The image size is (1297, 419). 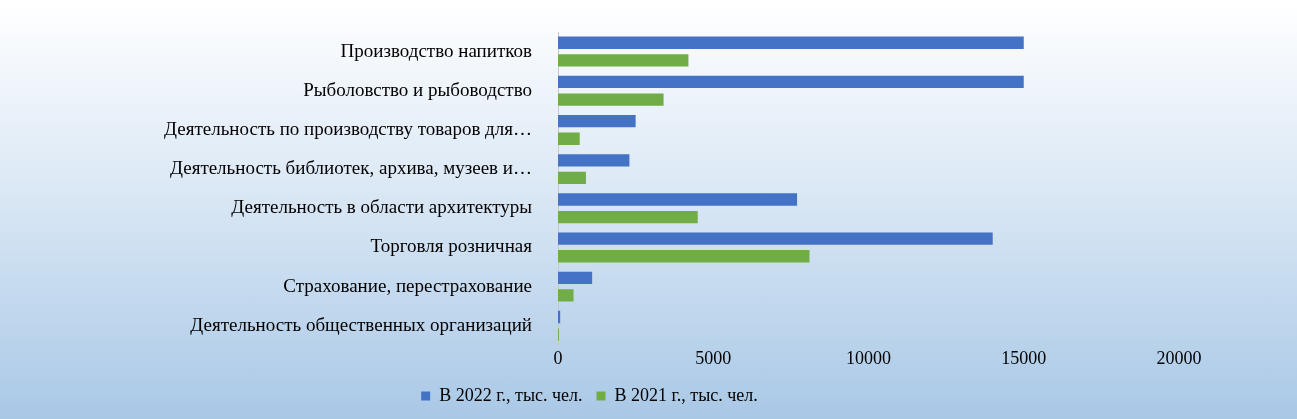 What do you see at coordinates (1024, 357) in the screenshot?
I see `x-tick-label: 15000` at bounding box center [1024, 357].